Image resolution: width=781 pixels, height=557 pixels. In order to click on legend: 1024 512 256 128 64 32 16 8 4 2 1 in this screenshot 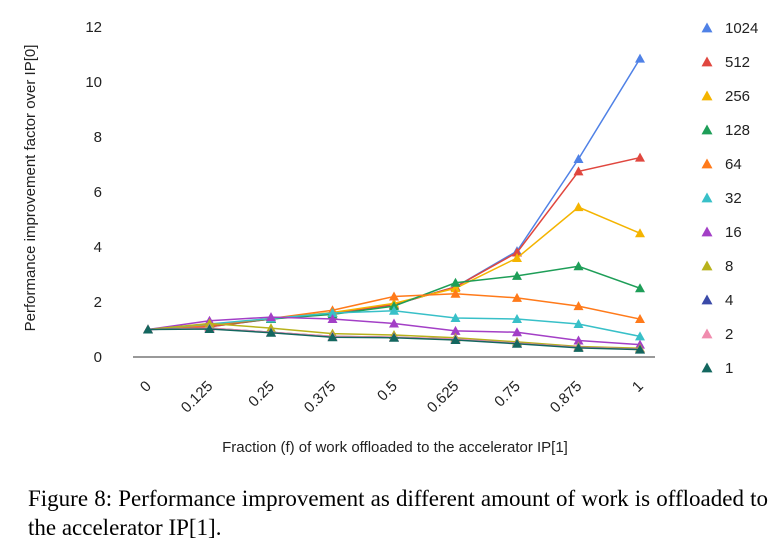, I will do `click(729, 198)`.